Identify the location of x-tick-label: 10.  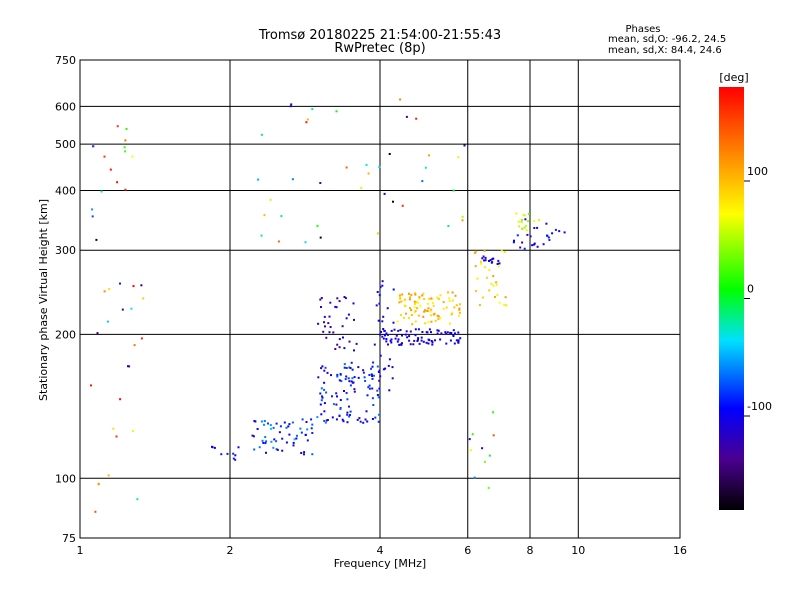
(578, 550).